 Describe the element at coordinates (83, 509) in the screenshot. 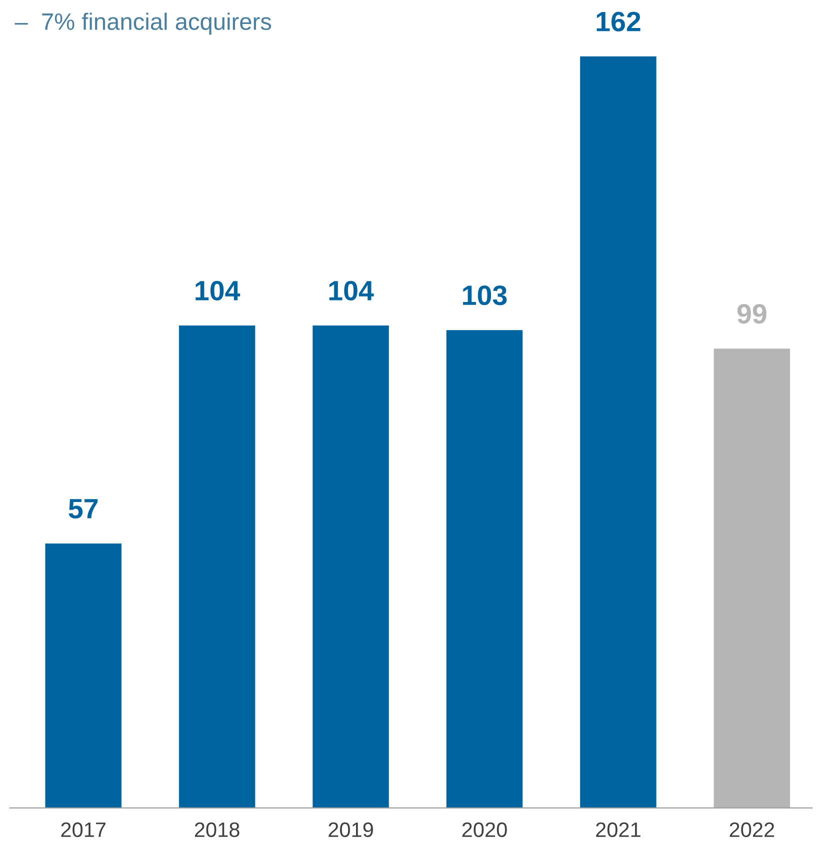

I see `data-label: 57` at that location.